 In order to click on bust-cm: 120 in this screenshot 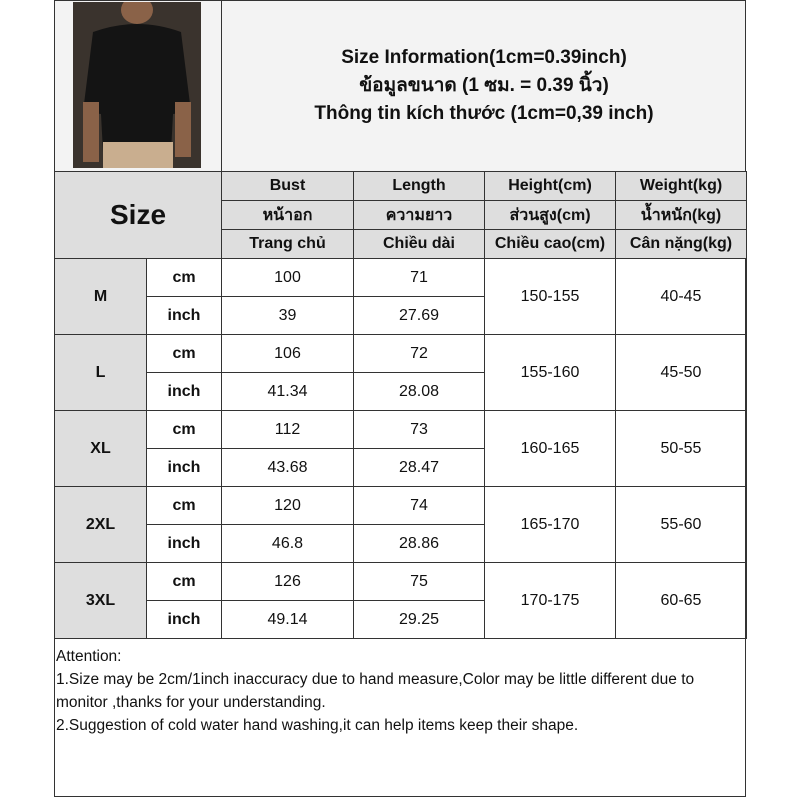, I will do `click(287, 505)`.